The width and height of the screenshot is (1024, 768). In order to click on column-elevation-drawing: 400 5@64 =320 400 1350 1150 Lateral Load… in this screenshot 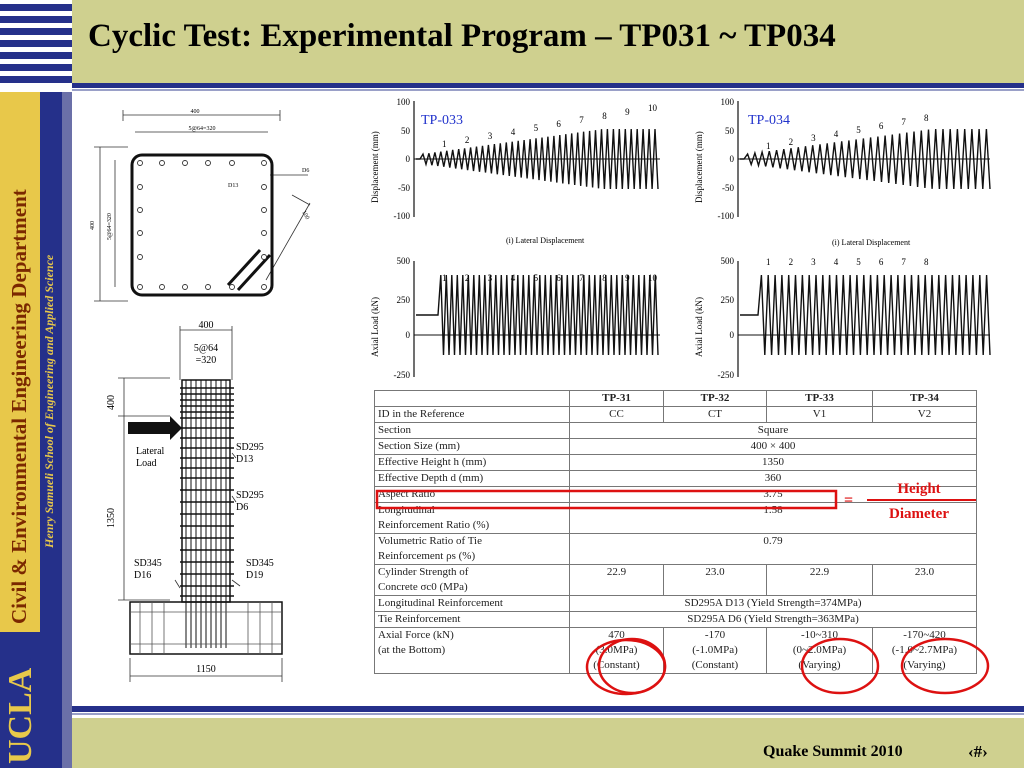, I will do `click(194, 501)`.